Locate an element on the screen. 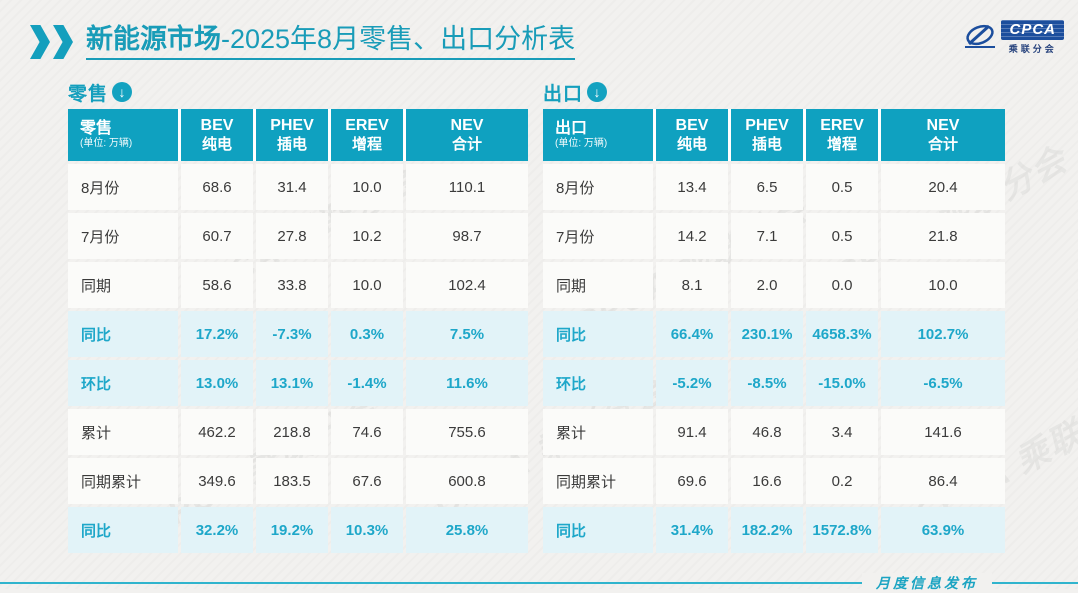  table-cell: 4658.3% is located at coordinates (842, 334).